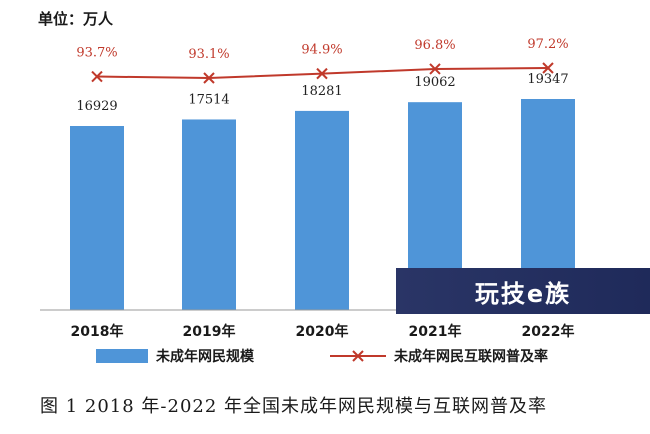  What do you see at coordinates (97, 331) in the screenshot?
I see `x-tick-label: 2018年` at bounding box center [97, 331].